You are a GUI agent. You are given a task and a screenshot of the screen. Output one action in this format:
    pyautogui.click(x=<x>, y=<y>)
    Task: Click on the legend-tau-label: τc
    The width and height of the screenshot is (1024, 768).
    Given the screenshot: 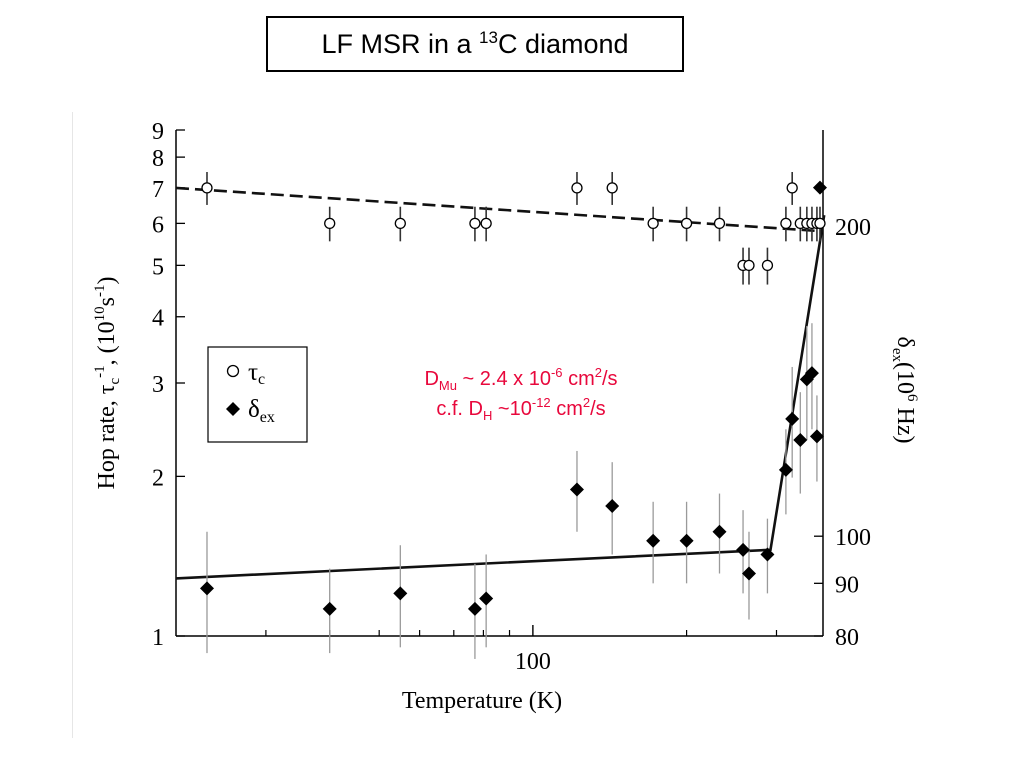 What is the action you would take?
    pyautogui.click(x=256, y=373)
    